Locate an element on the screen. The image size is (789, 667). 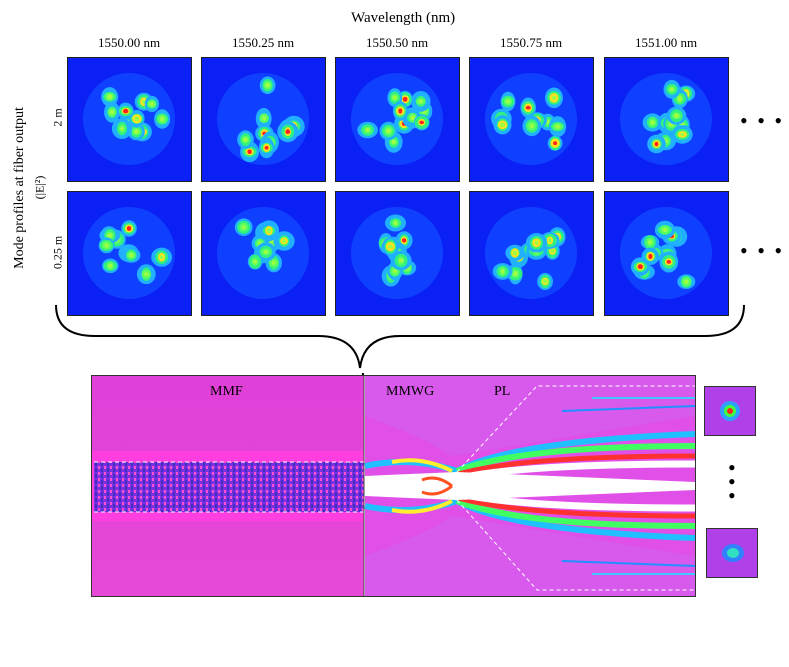
column-label-2: 1550.25 nm is located at coordinates (263, 42).